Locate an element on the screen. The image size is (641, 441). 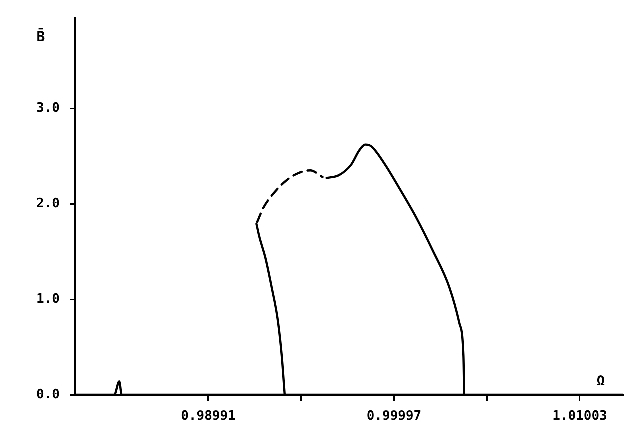
y-tick-label: 1.0 is located at coordinates (48, 299).